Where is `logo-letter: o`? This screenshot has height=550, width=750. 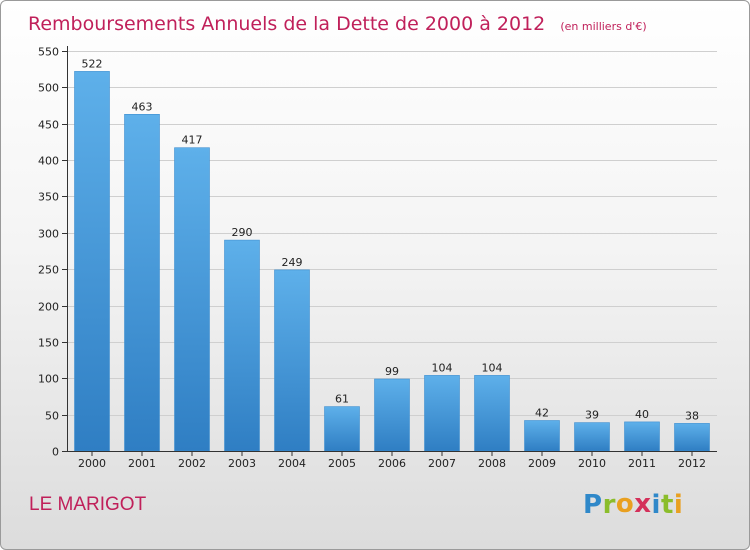
logo-letter: o is located at coordinates (625, 504).